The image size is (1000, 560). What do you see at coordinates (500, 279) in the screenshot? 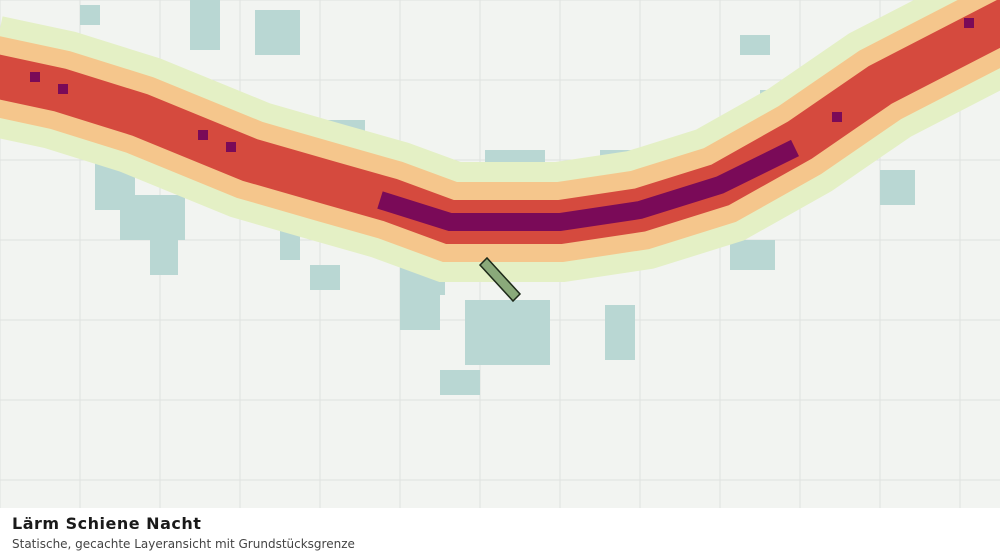
I see `parcel-boundary` at bounding box center [500, 279].